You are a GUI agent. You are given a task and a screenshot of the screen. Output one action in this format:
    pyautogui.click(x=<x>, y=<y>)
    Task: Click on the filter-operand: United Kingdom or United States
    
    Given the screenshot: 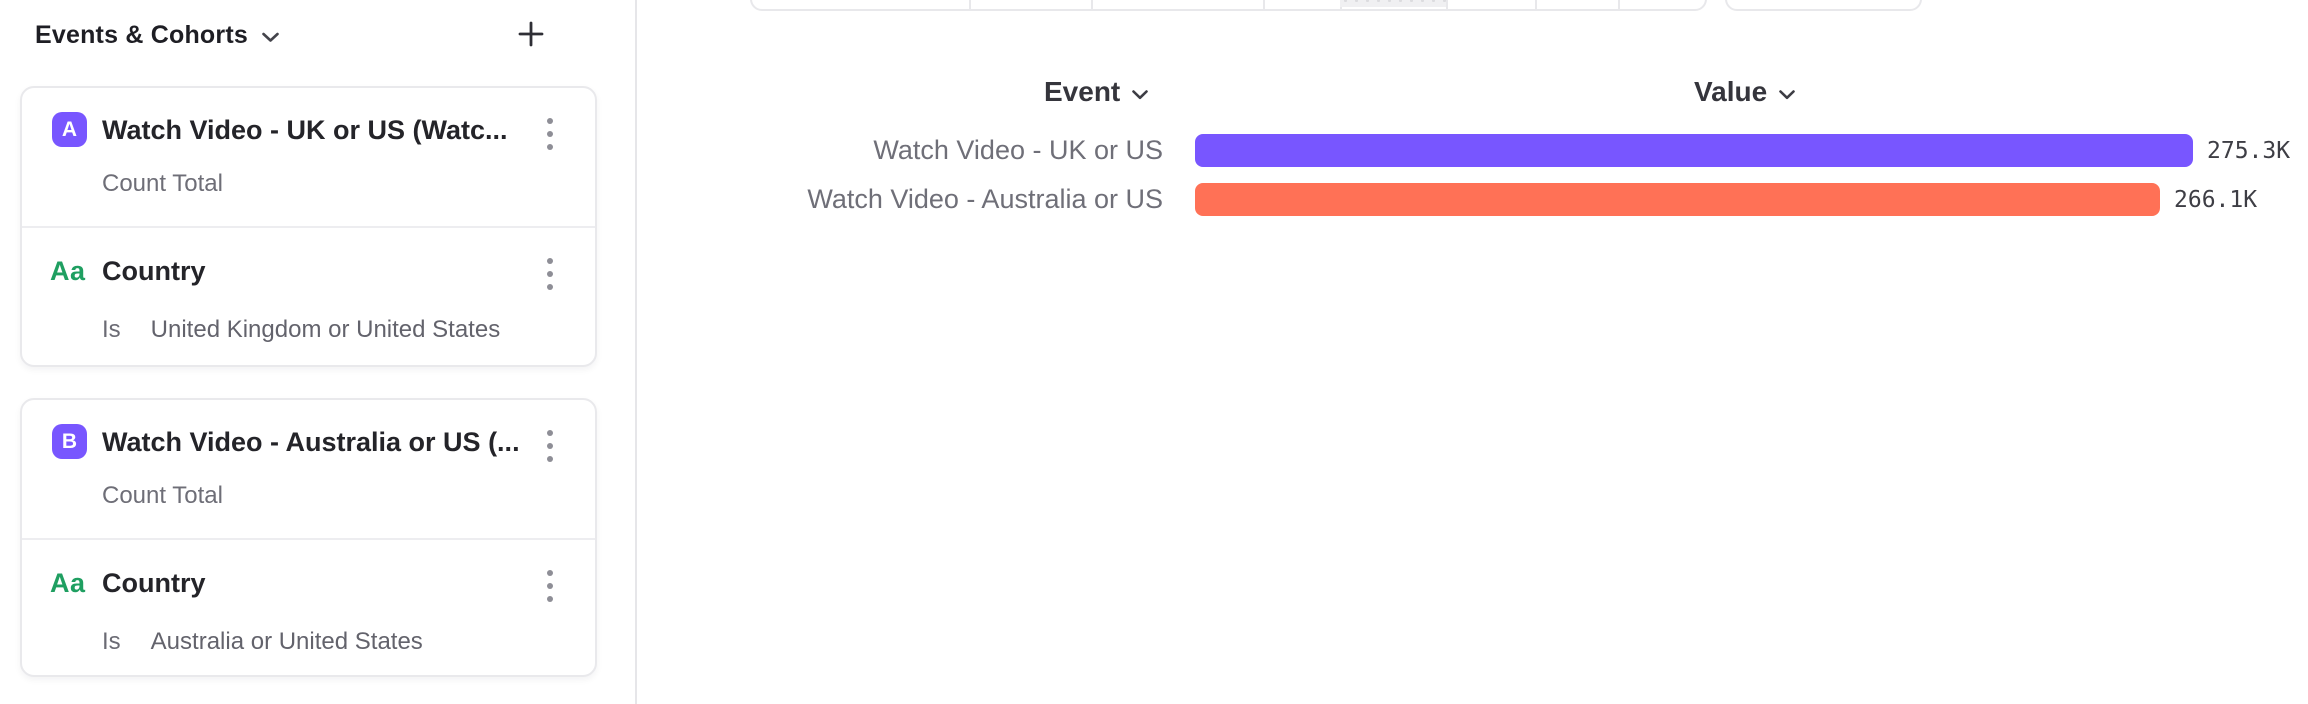 What is the action you would take?
    pyautogui.click(x=325, y=329)
    